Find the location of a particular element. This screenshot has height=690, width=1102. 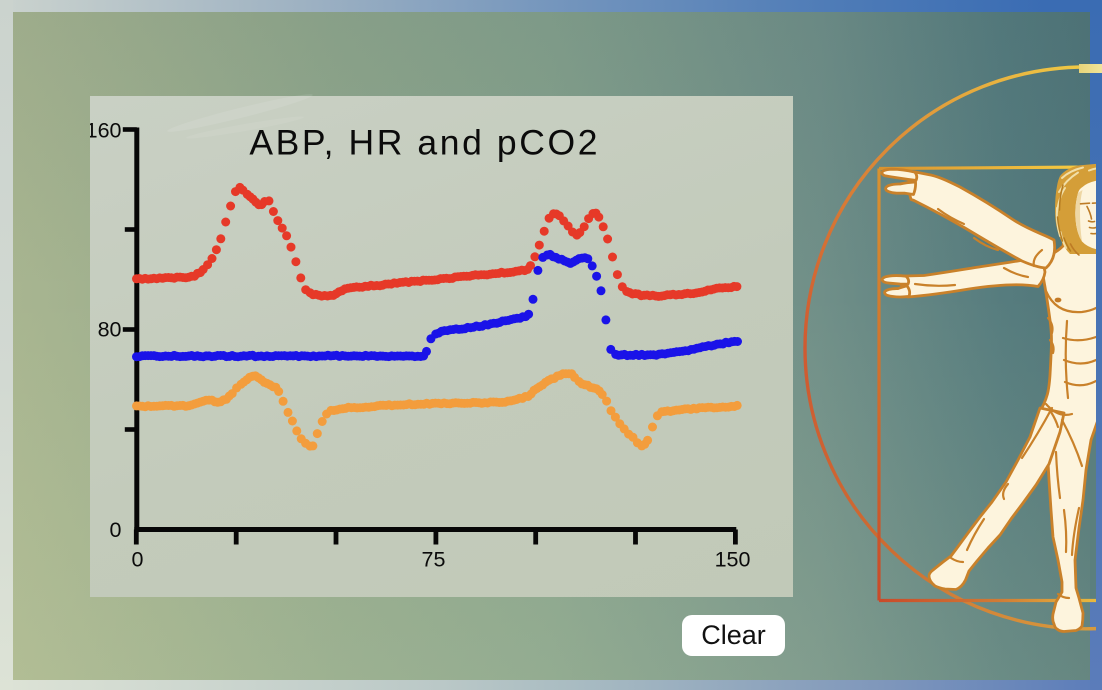

svg-text: 160 is located at coordinates (106, 131).